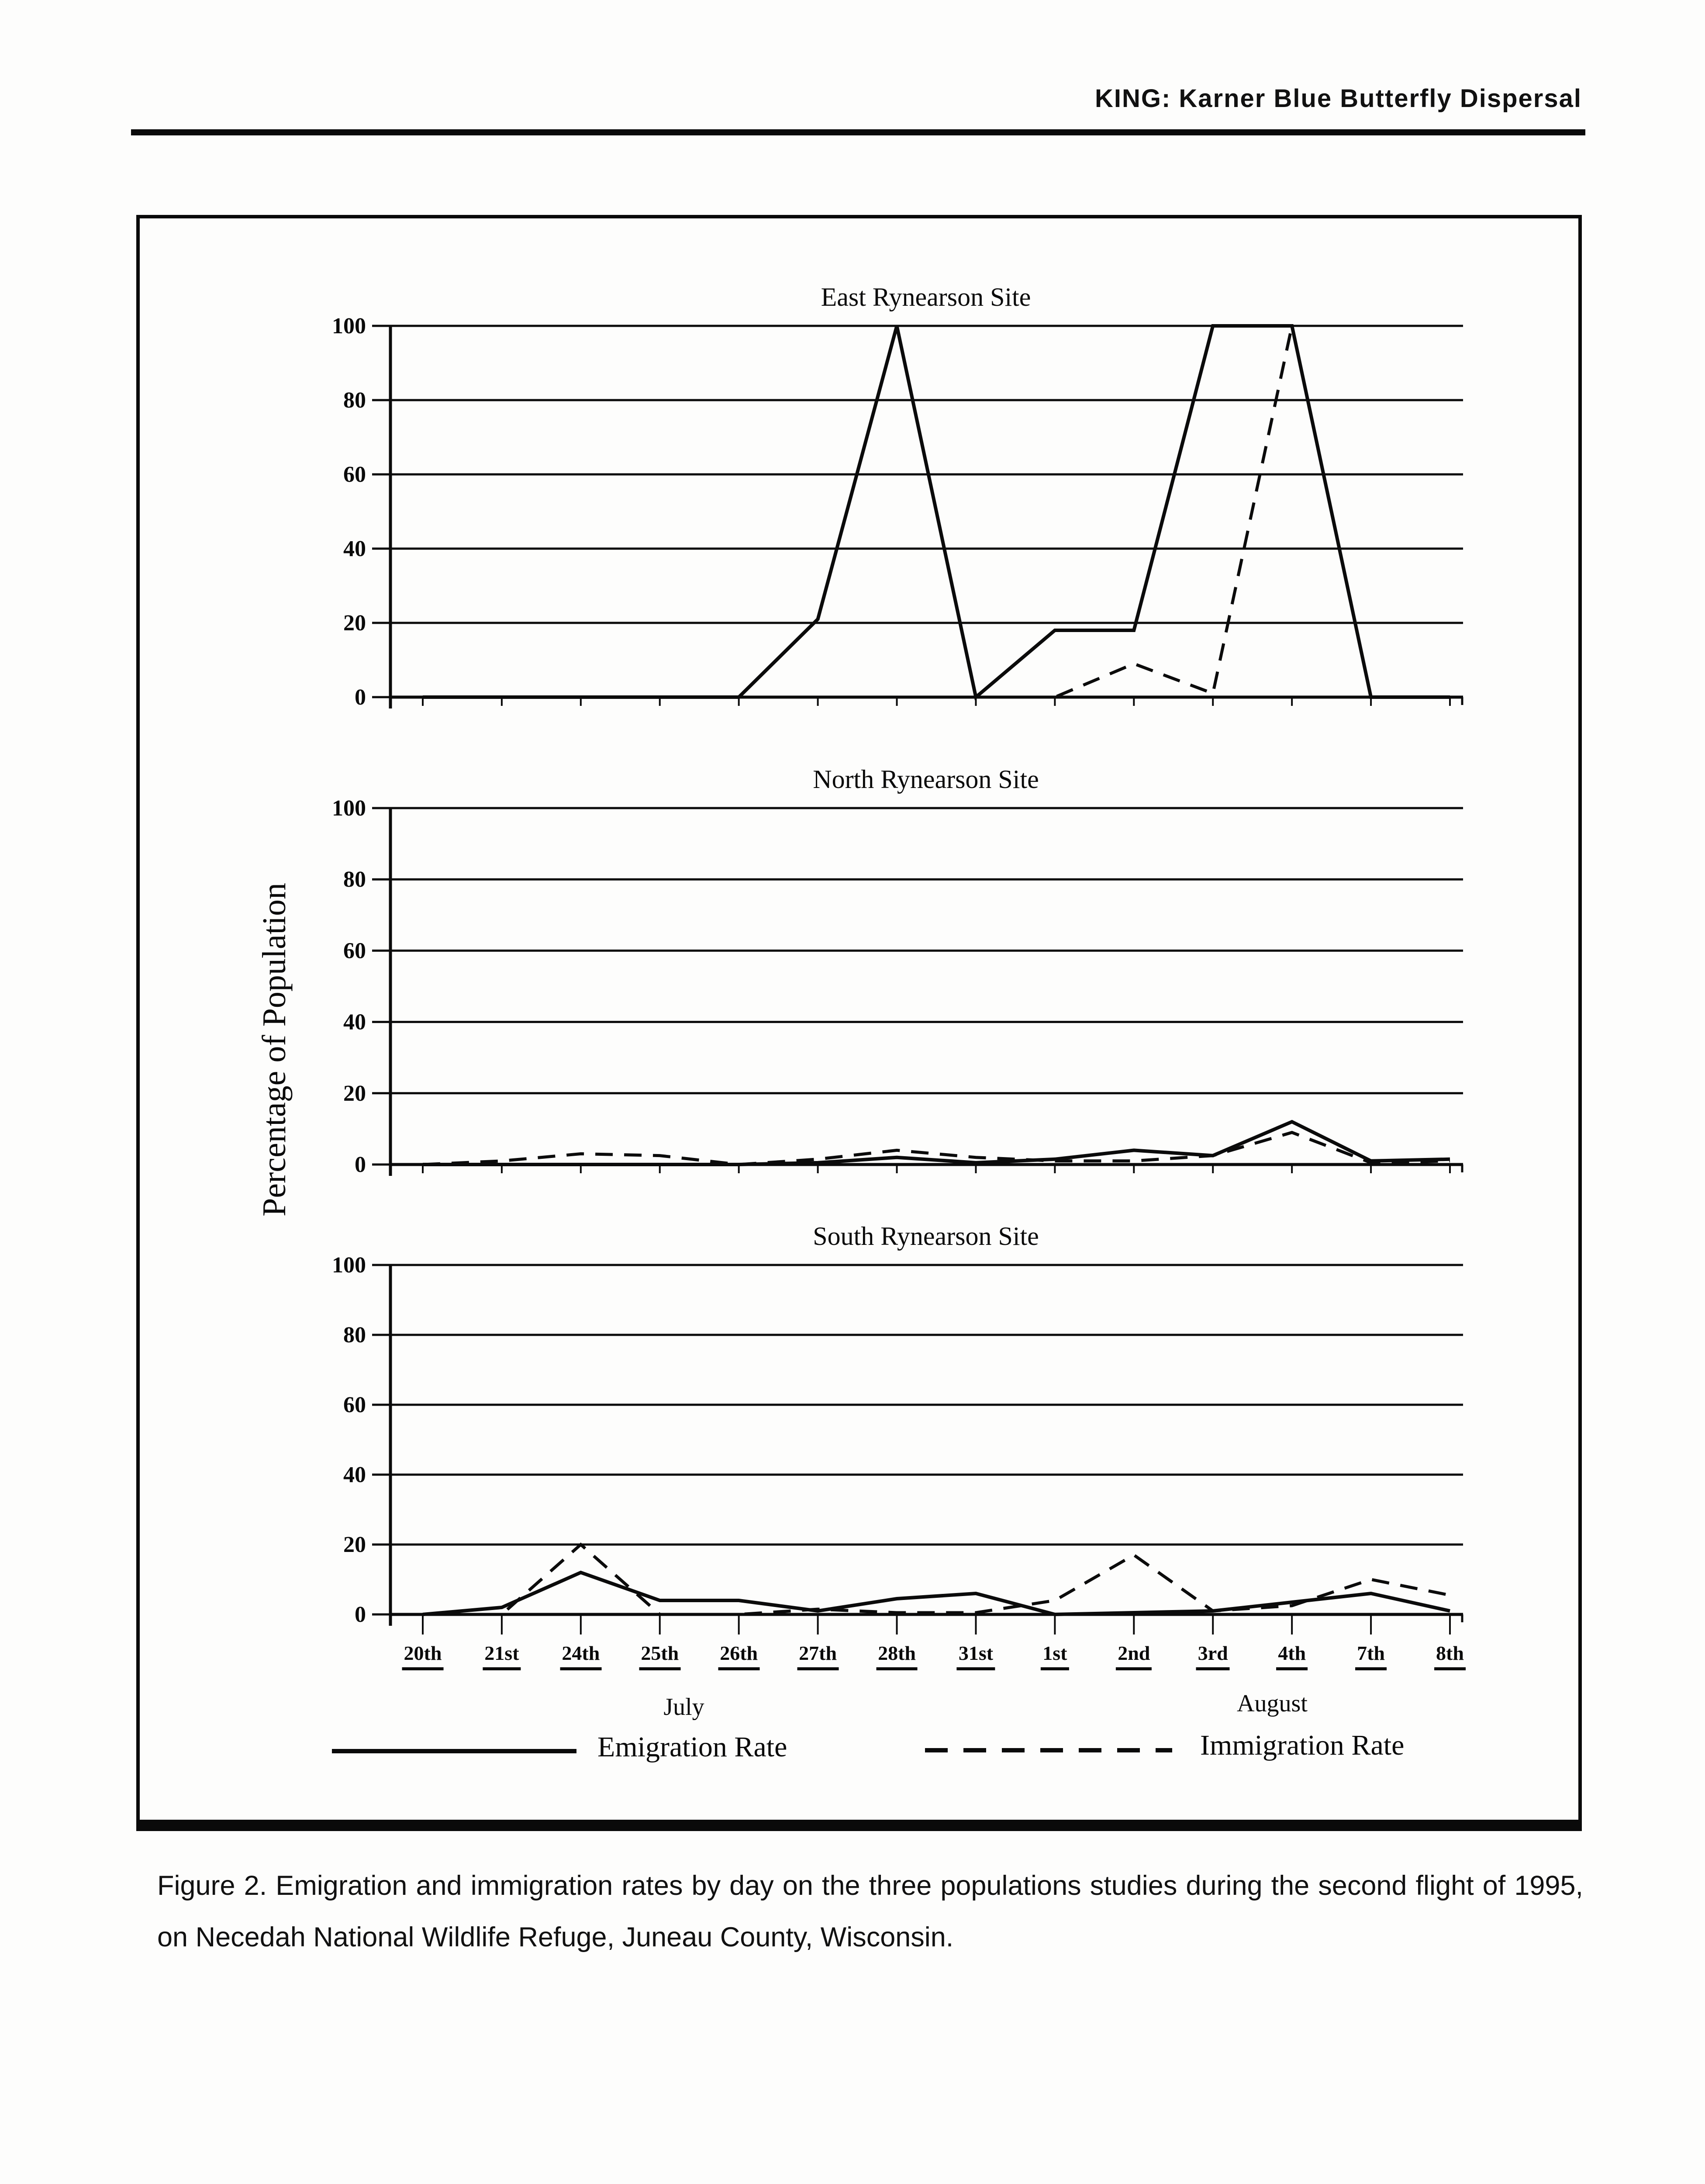 This screenshot has height=2184, width=1705. What do you see at coordinates (1371, 1655) in the screenshot?
I see `x-axis-label-7th: 7th` at bounding box center [1371, 1655].